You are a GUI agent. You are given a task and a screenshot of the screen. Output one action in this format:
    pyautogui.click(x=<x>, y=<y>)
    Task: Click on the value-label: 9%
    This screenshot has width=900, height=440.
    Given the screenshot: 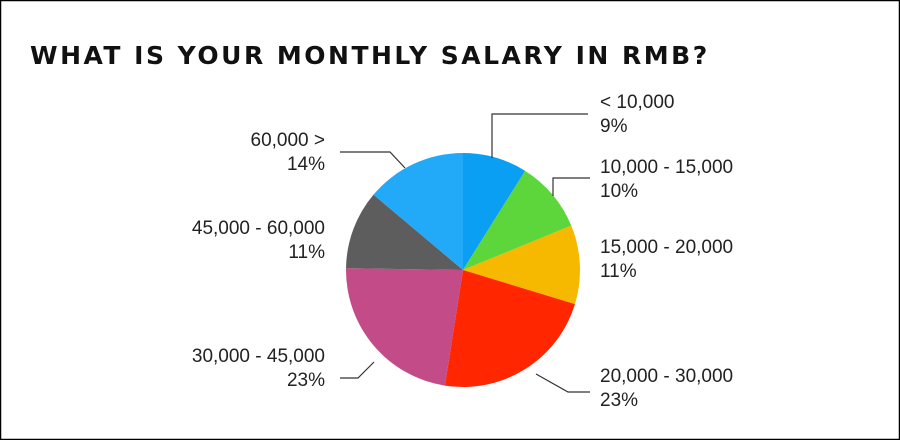 What is the action you would take?
    pyautogui.click(x=614, y=126)
    